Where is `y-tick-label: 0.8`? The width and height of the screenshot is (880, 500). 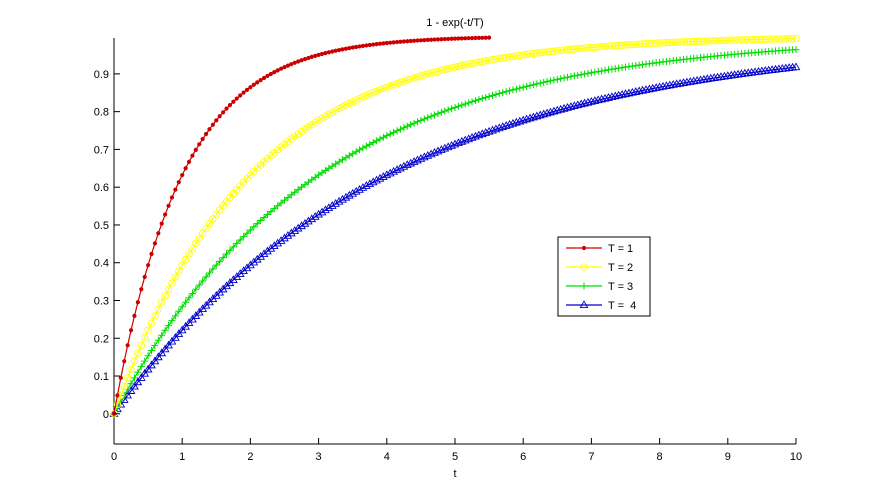
y-tick-label: 0.8 is located at coordinates (101, 113).